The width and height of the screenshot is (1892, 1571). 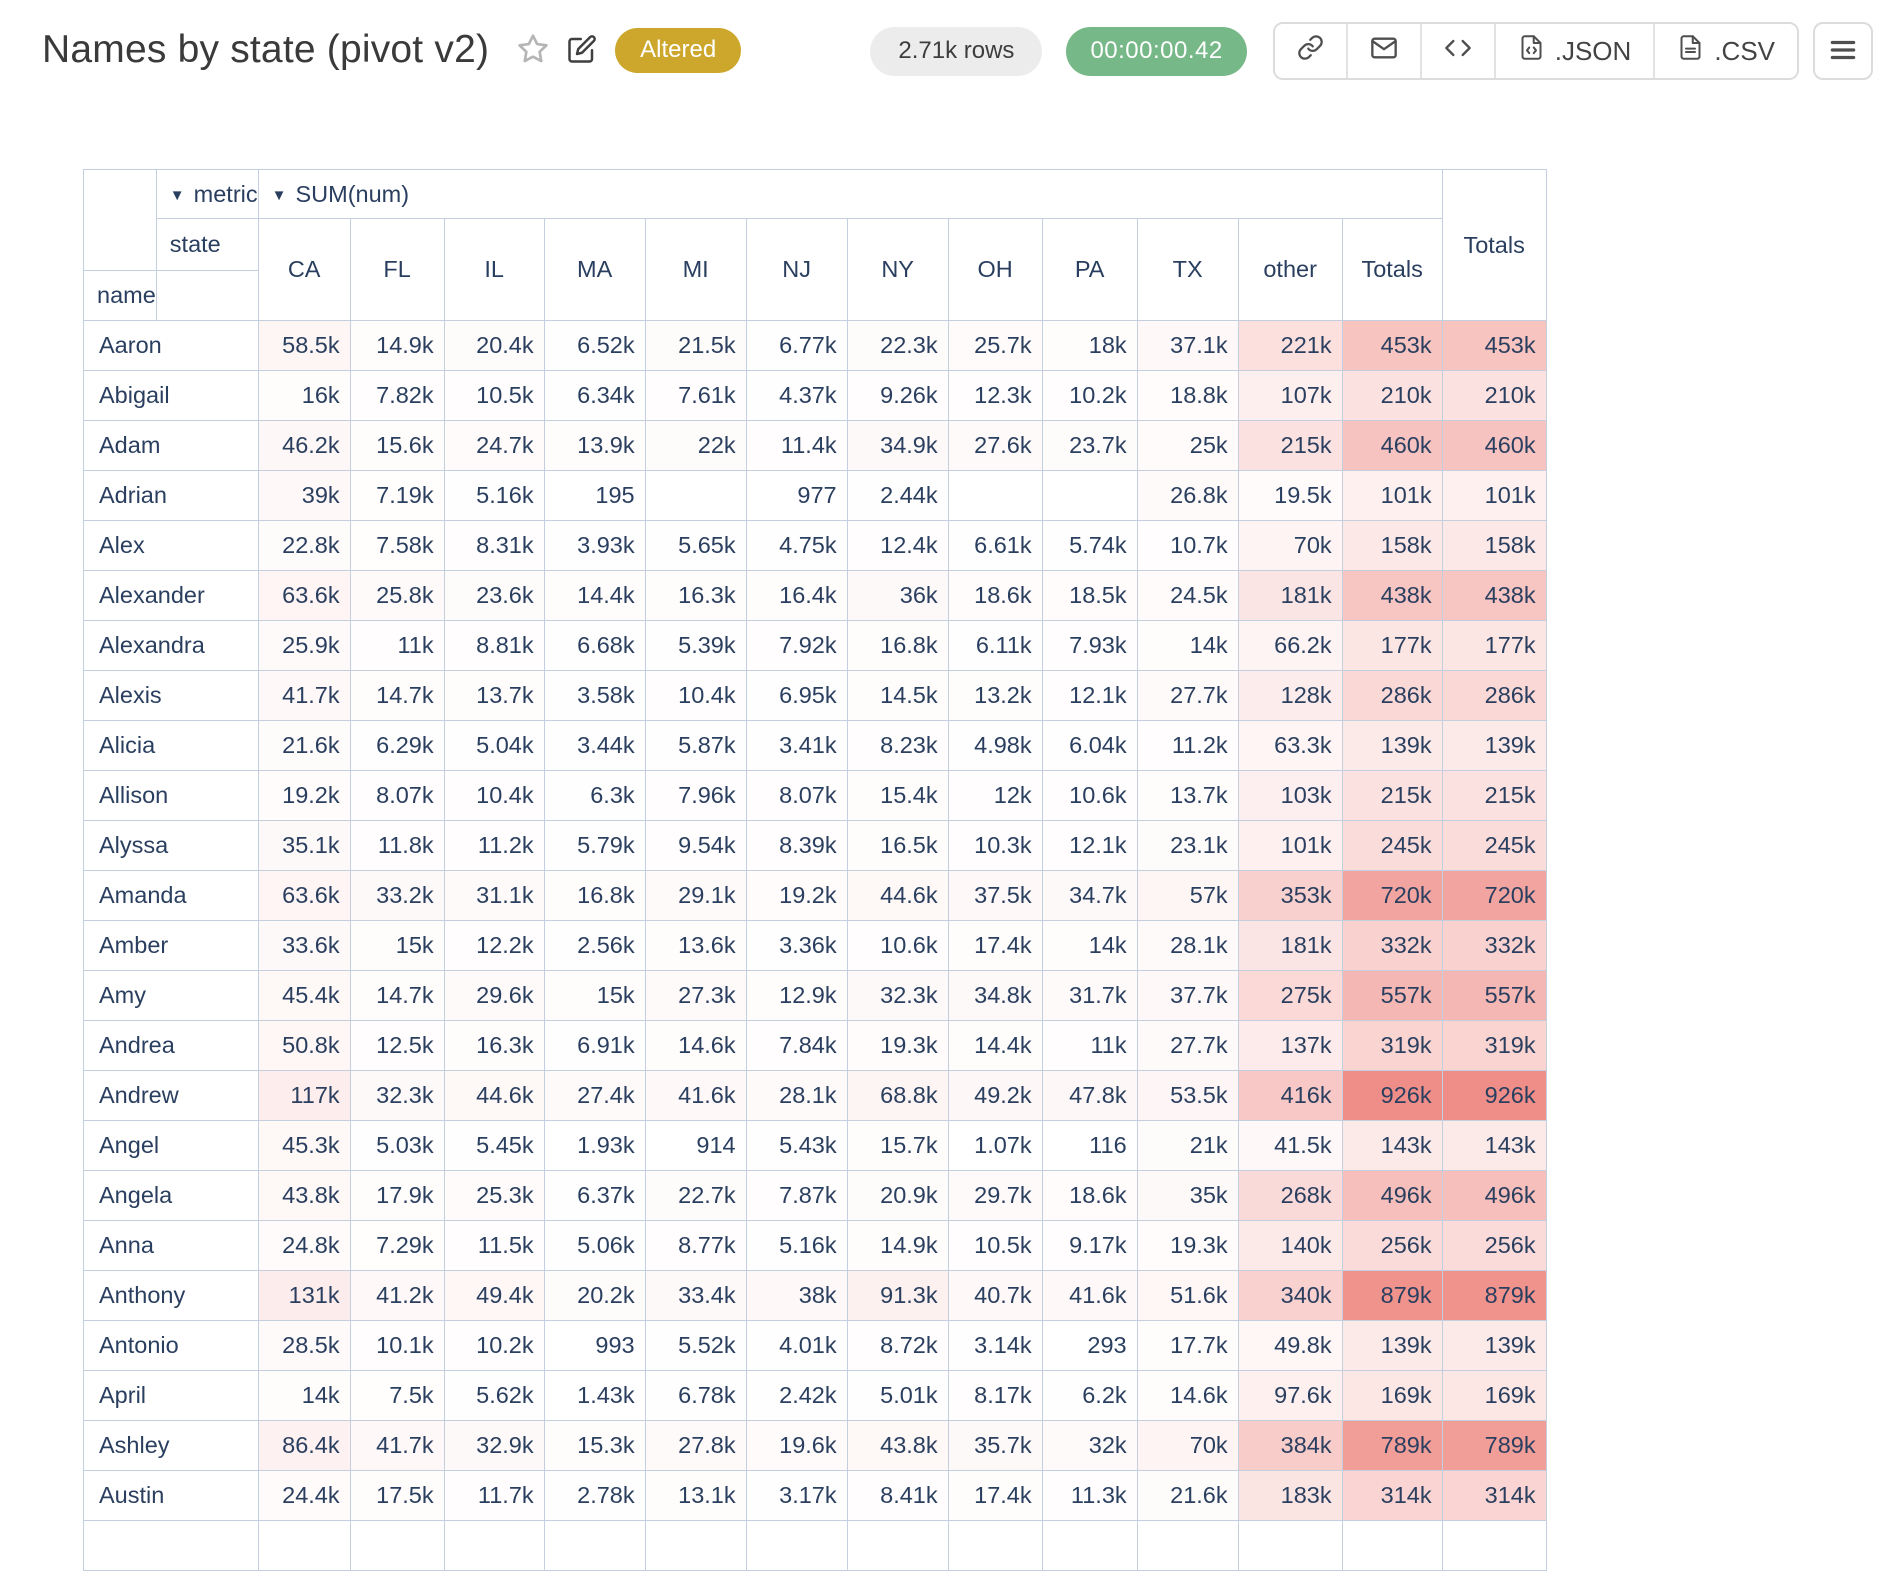 What do you see at coordinates (695, 645) in the screenshot?
I see `pivot-cell: 5.39k` at bounding box center [695, 645].